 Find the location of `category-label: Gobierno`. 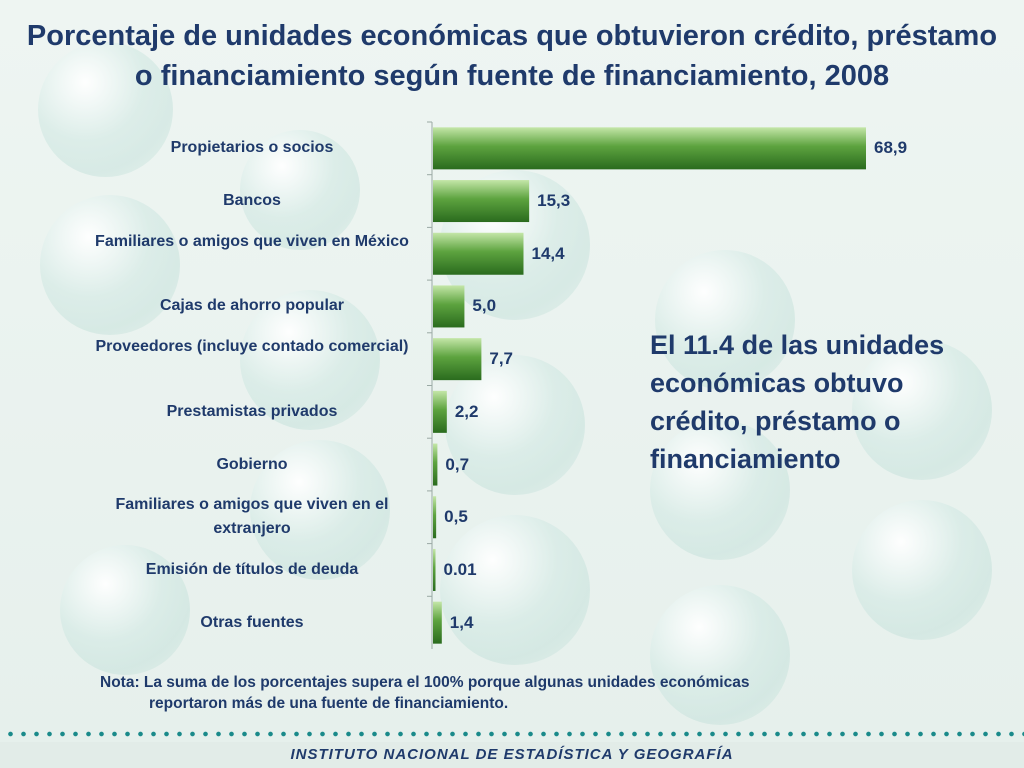

category-label: Gobierno is located at coordinates (252, 464).